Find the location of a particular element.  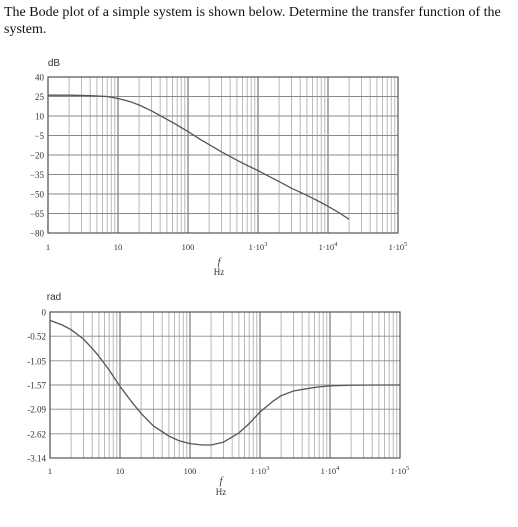

y-tick-label: 40 is located at coordinates (40, 78).